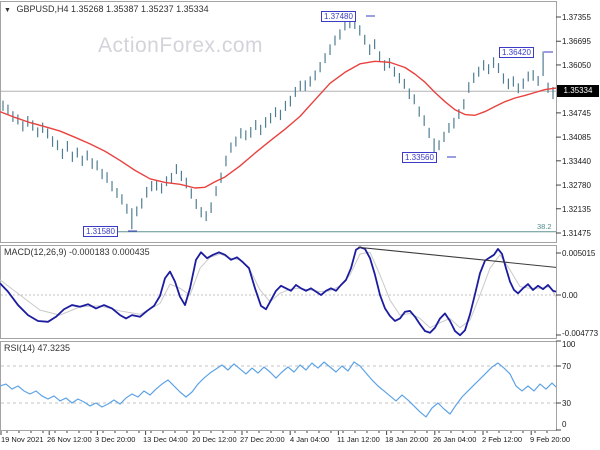 The width and height of the screenshot is (600, 450). What do you see at coordinates (358, 439) in the screenshot?
I see `date-axis-label: 11 Jan 12:00` at bounding box center [358, 439].